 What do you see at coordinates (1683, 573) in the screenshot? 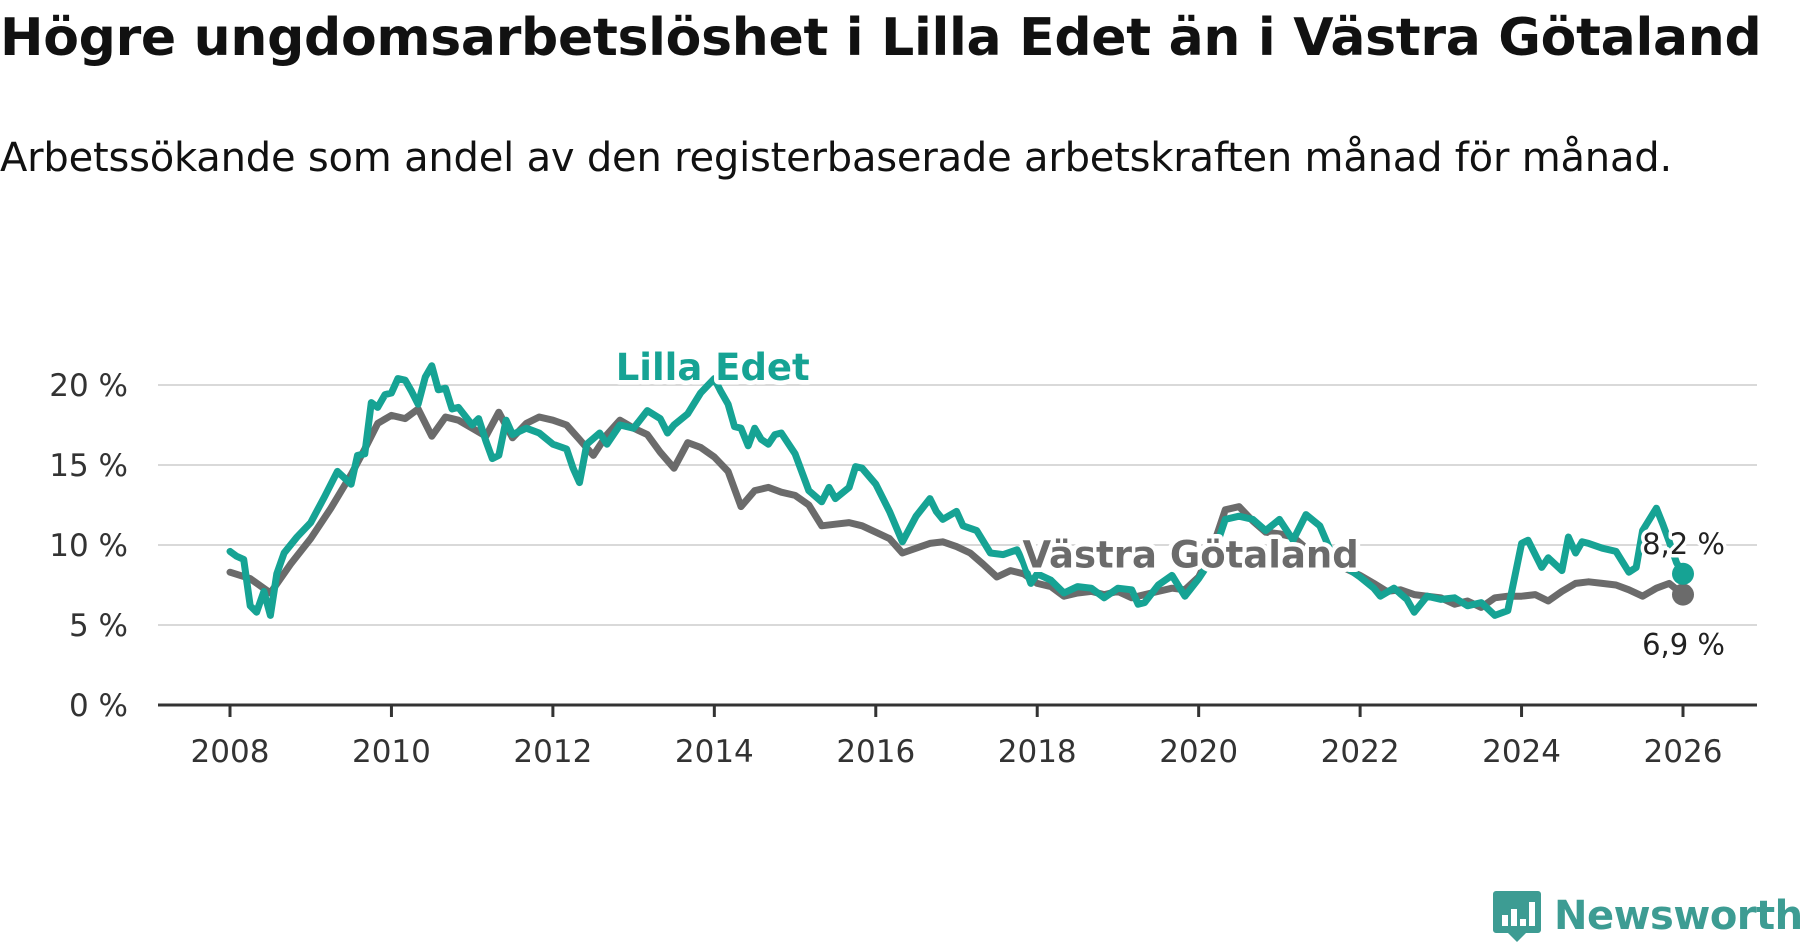
I see `end-point-lilla-edet` at bounding box center [1683, 573].